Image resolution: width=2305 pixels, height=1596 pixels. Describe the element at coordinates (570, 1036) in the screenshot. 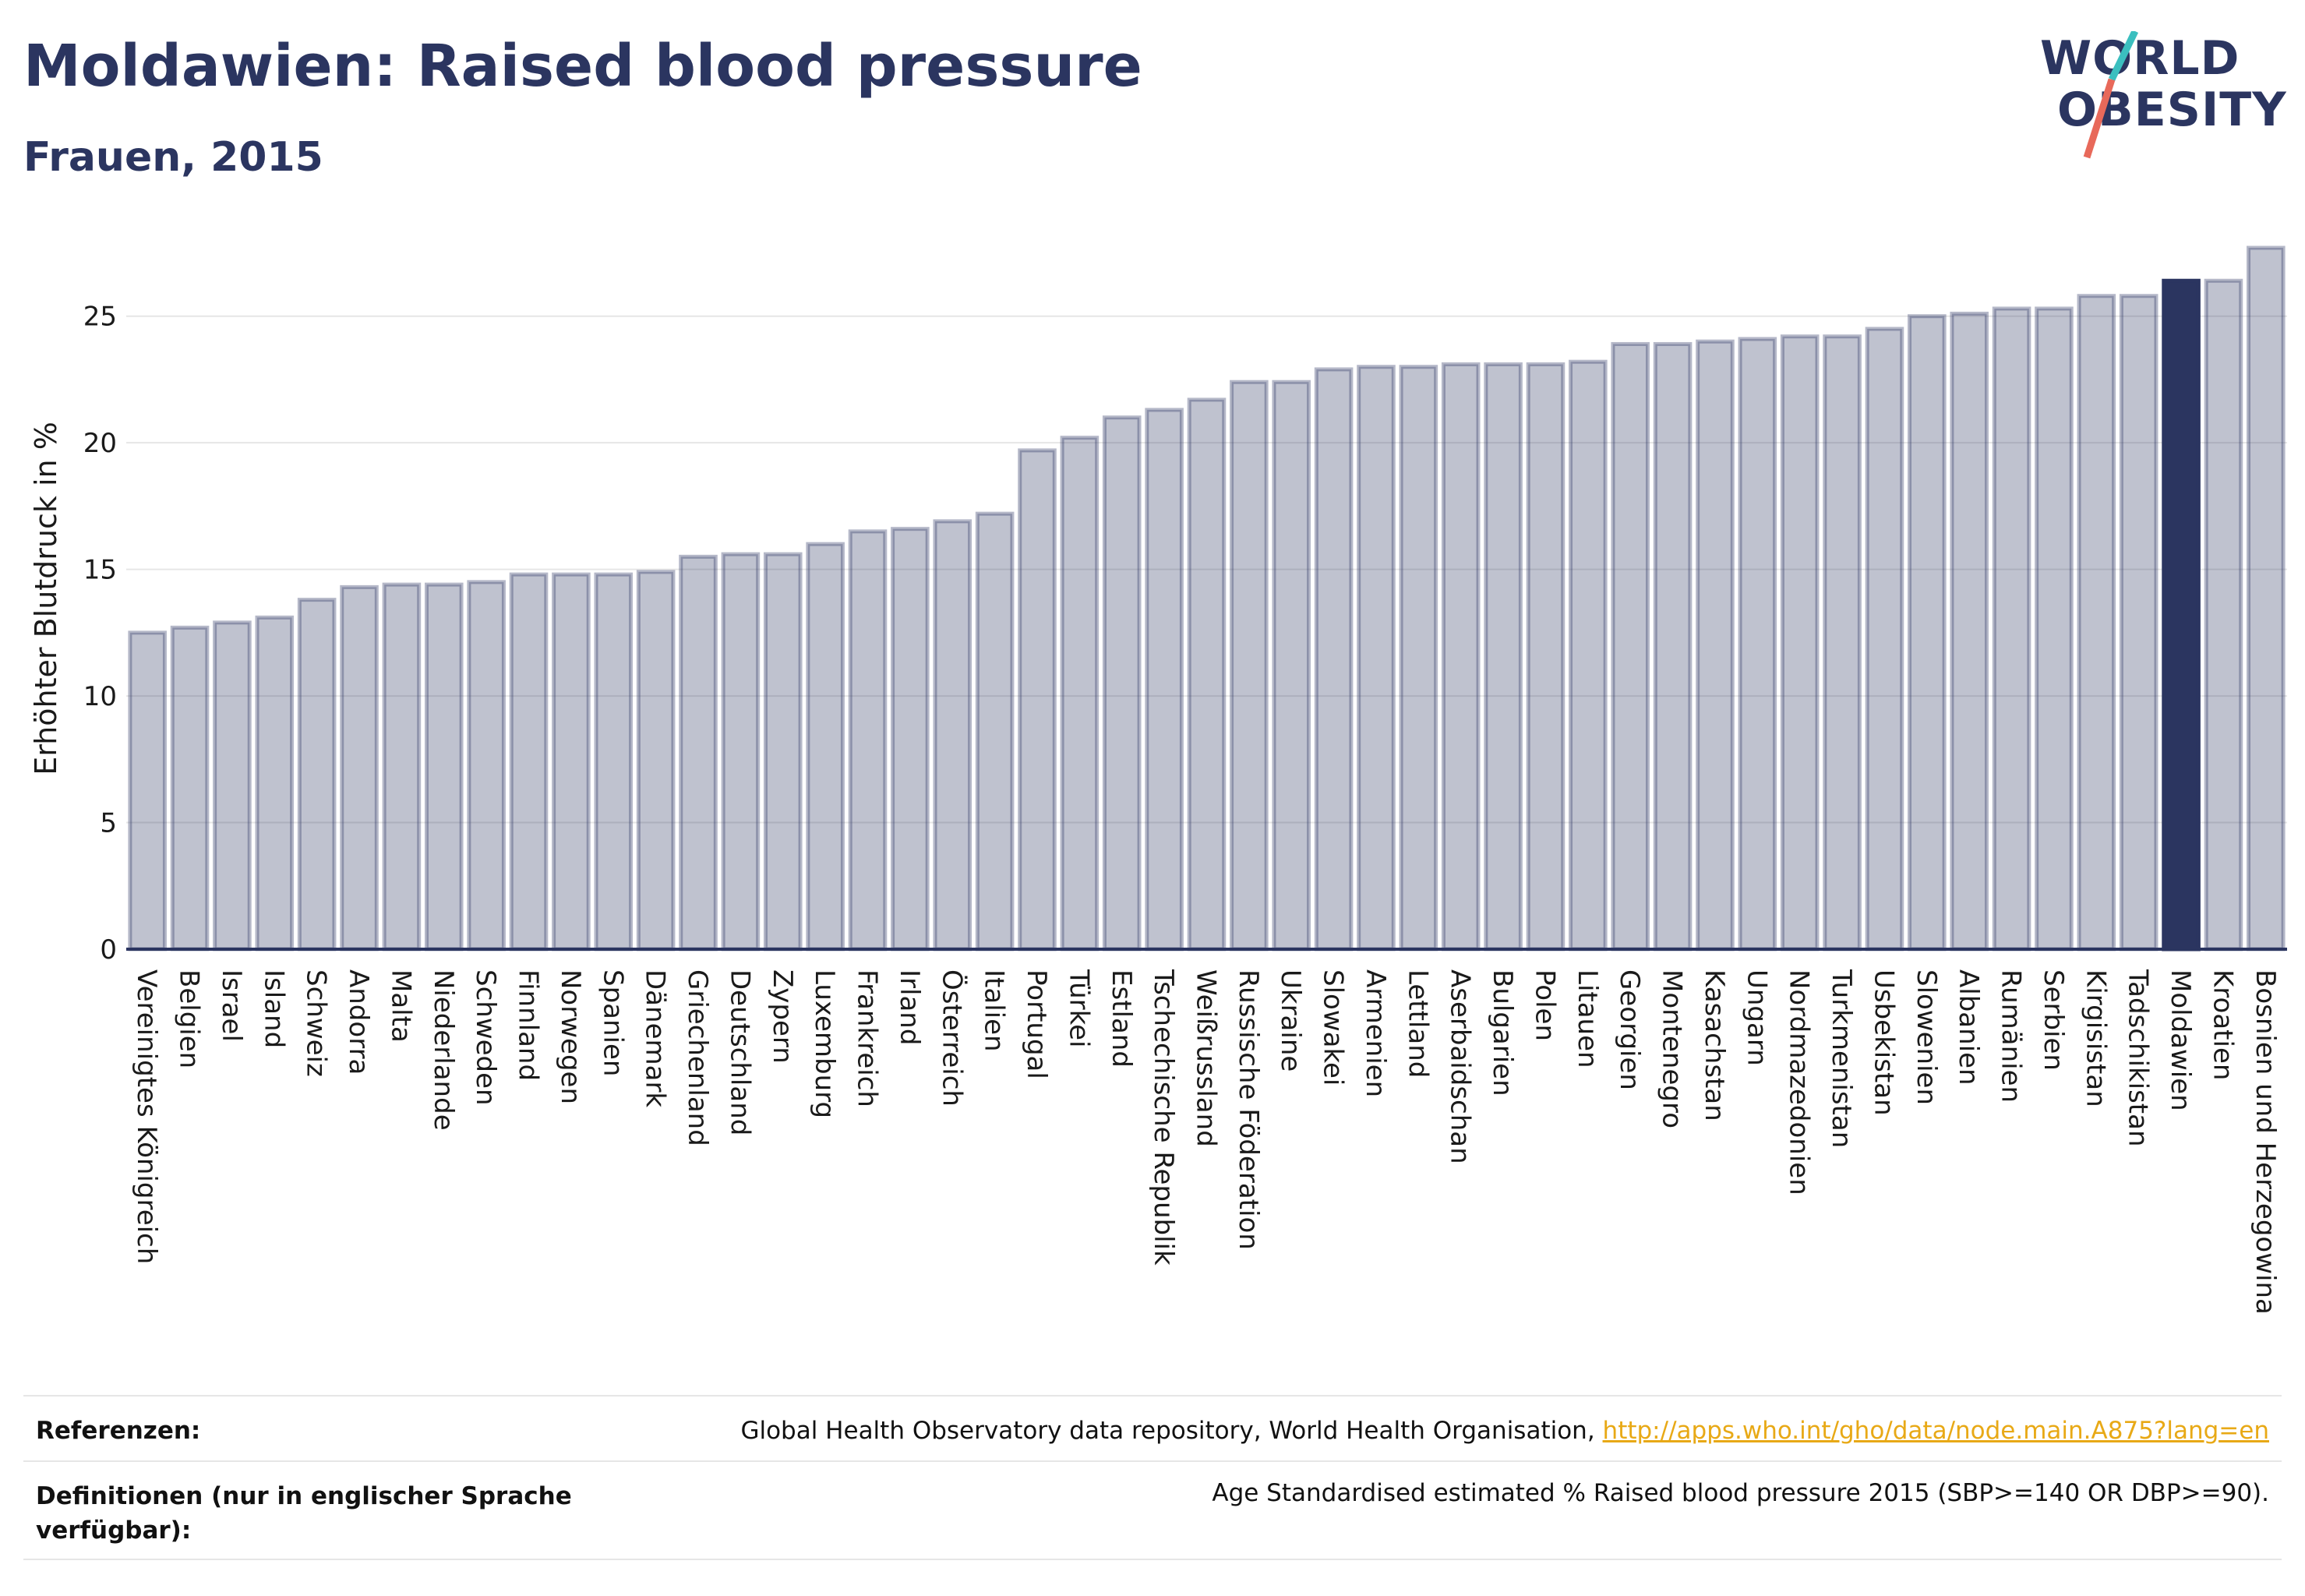

I see `x-tick-label: Norwegen` at that location.